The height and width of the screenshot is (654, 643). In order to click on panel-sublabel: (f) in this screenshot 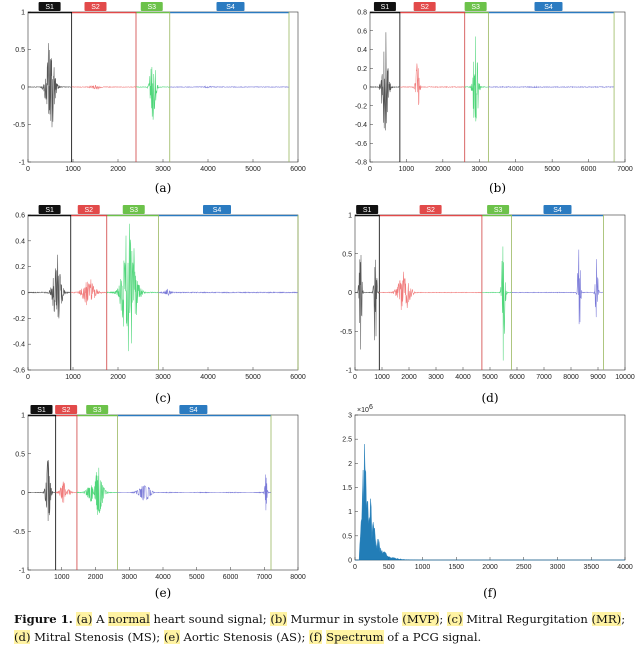, I will do `click(490, 593)`.